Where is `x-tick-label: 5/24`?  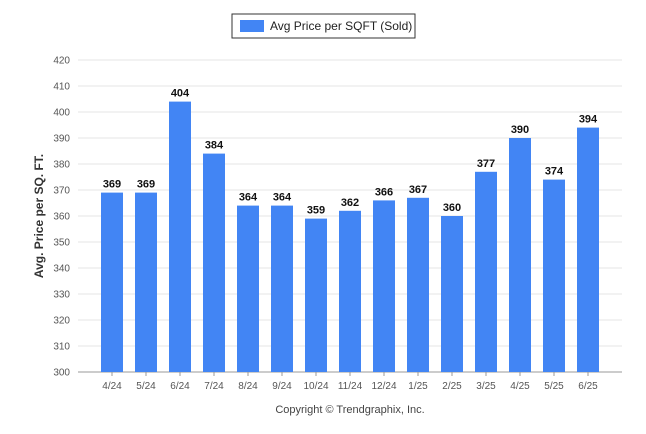 x-tick-label: 5/24 is located at coordinates (146, 386).